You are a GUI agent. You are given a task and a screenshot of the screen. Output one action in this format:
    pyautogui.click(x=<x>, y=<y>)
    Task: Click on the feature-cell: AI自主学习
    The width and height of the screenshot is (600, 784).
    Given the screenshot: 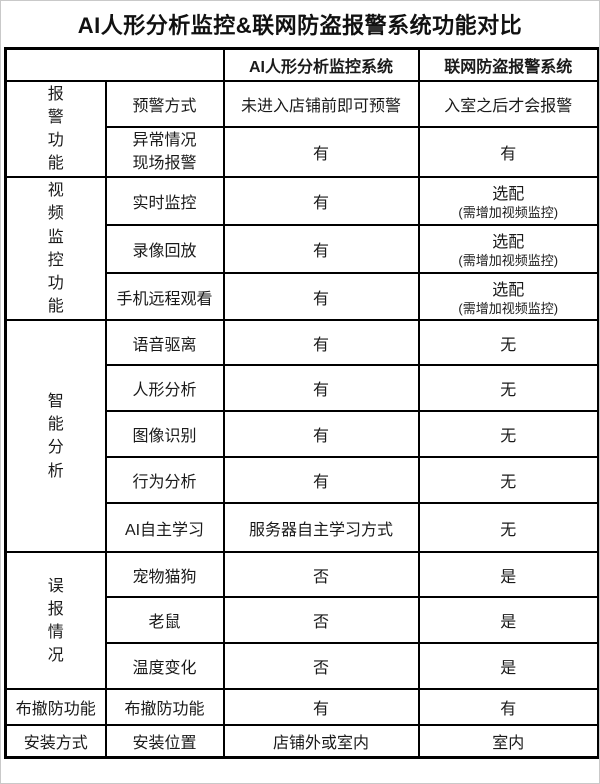 What is the action you would take?
    pyautogui.click(x=164, y=528)
    